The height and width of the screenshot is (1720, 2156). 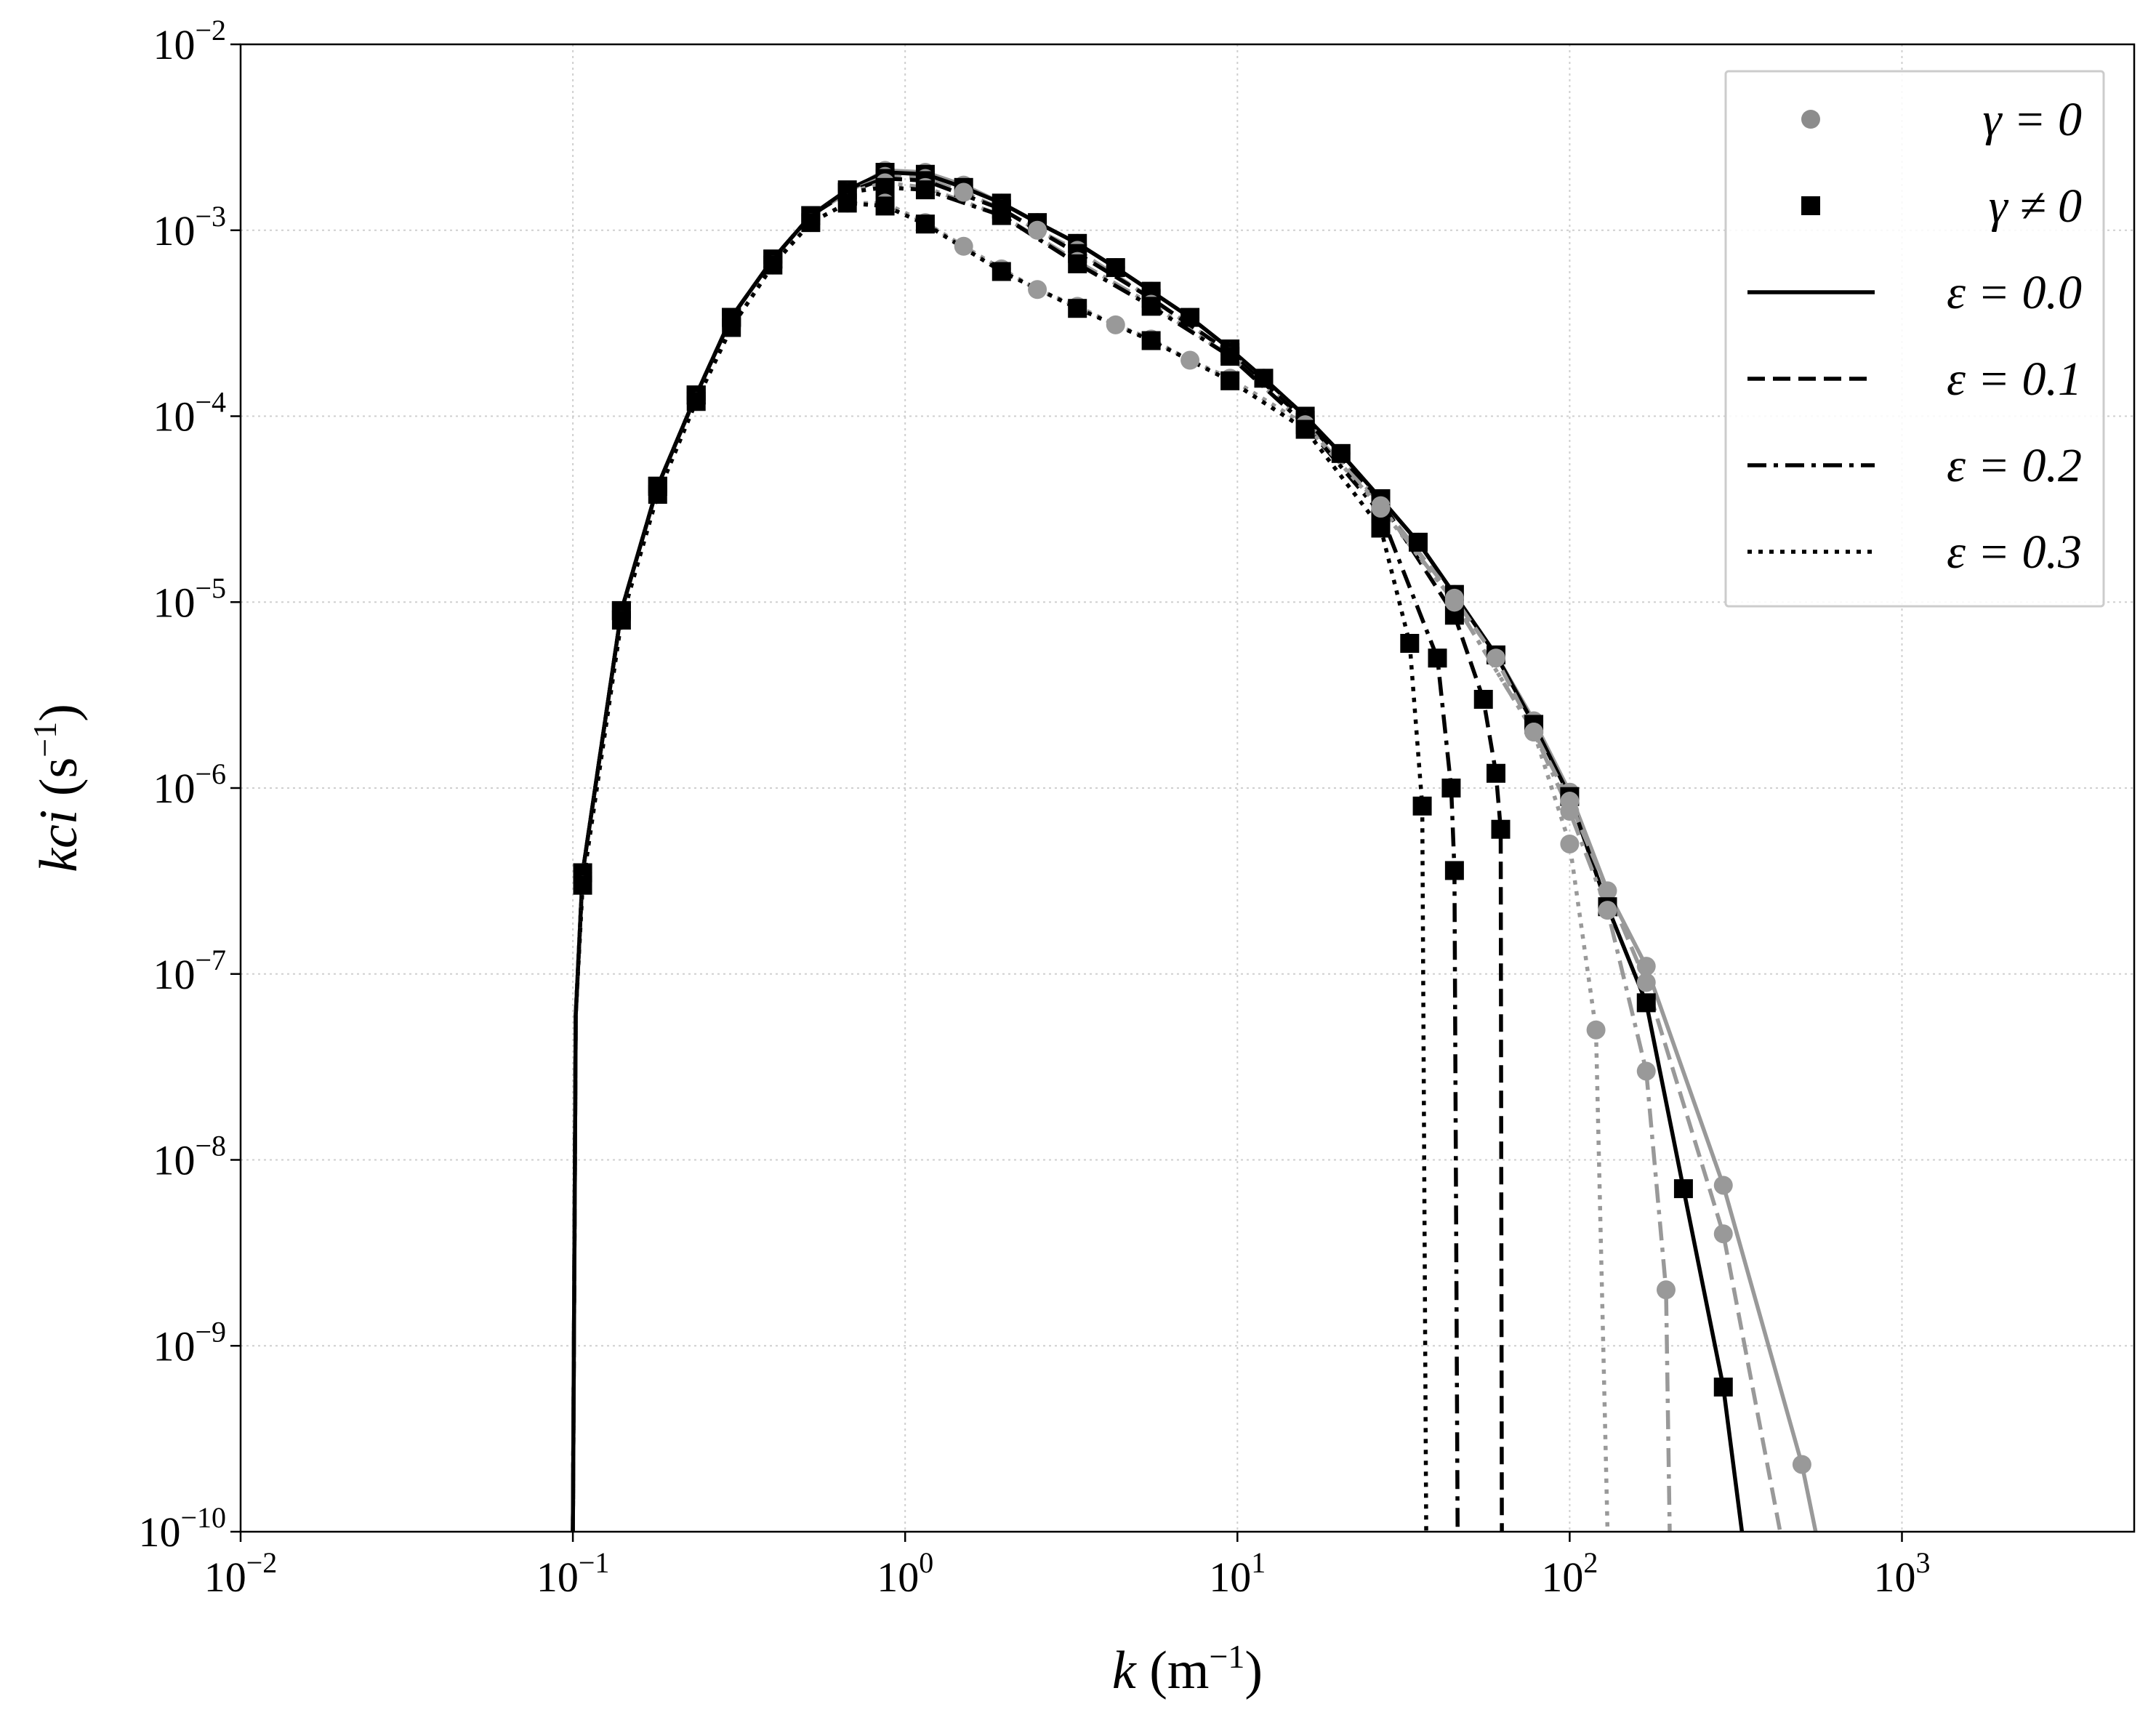 I want to click on y-tick-label: 10⁻⁵, so click(x=189, y=598).